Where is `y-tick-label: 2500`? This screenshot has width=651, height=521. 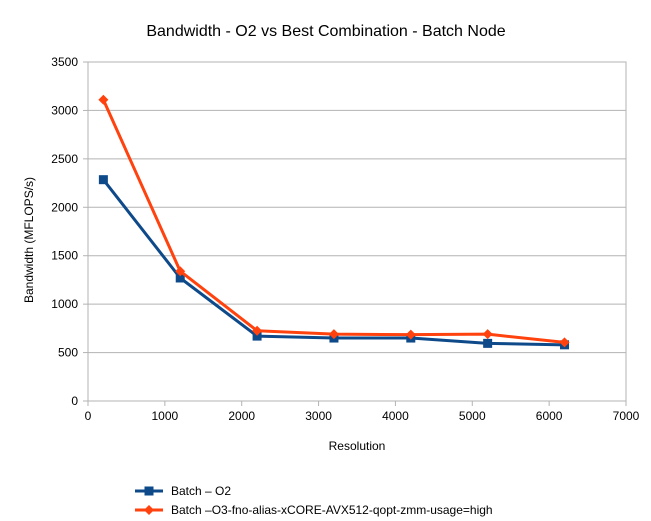
y-tick-label: 2500 is located at coordinates (64, 159).